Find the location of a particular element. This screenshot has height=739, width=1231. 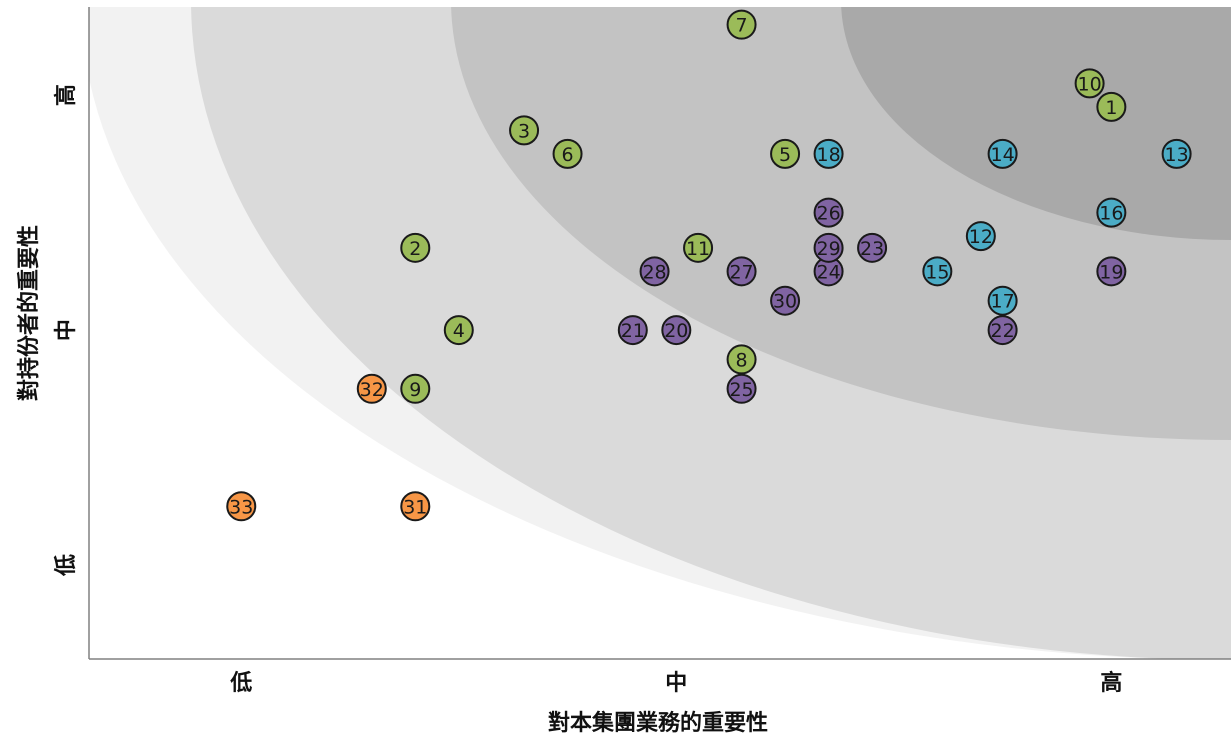

point-25: 25 is located at coordinates (741, 388).